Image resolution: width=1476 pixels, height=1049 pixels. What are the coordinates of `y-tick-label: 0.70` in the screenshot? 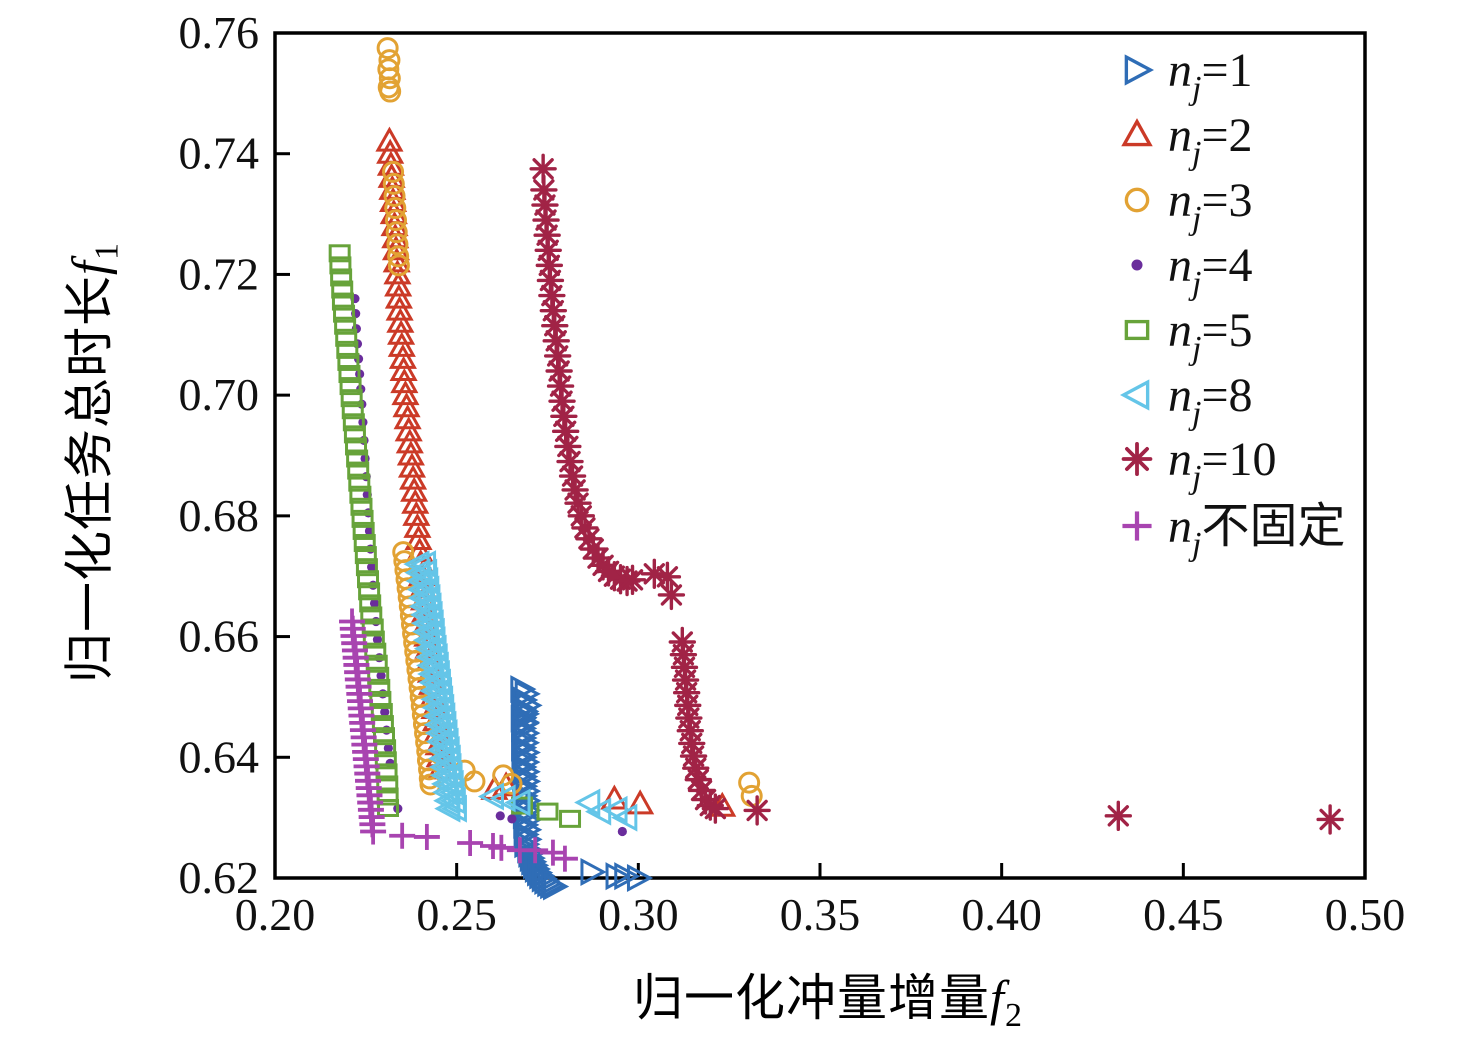 It's located at (219, 394).